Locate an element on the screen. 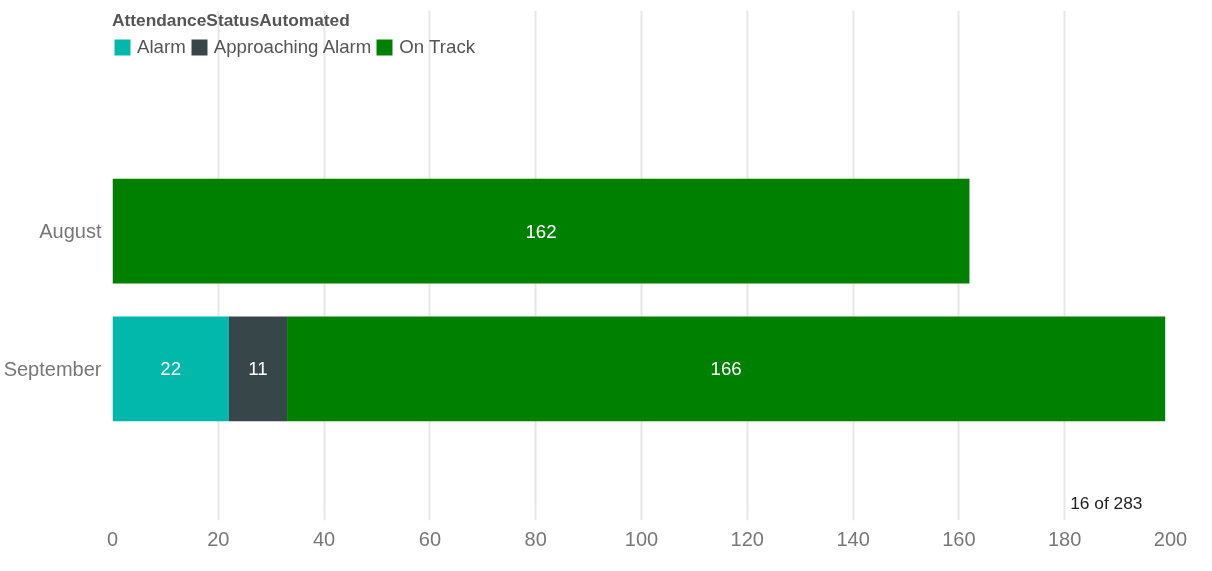 This screenshot has width=1212, height=571. legend-label: Alarm is located at coordinates (161, 47).